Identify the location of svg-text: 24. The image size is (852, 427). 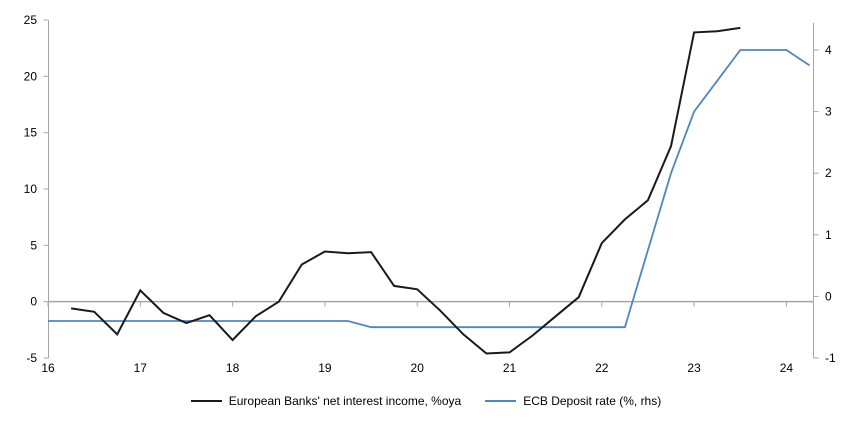
(787, 368).